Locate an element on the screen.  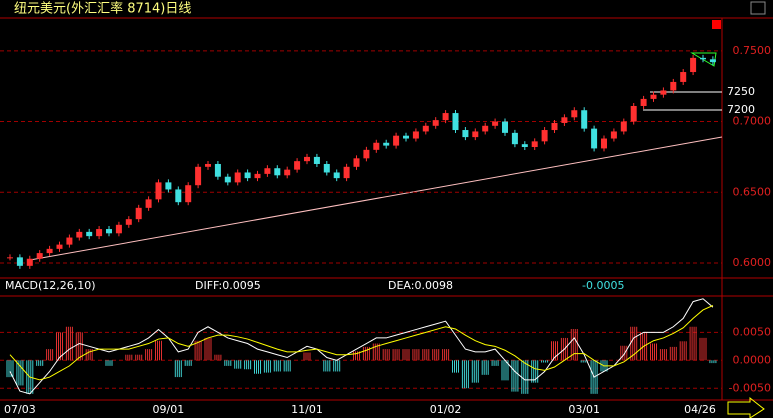
x-tick-label: 11/01 is located at coordinates (307, 409).